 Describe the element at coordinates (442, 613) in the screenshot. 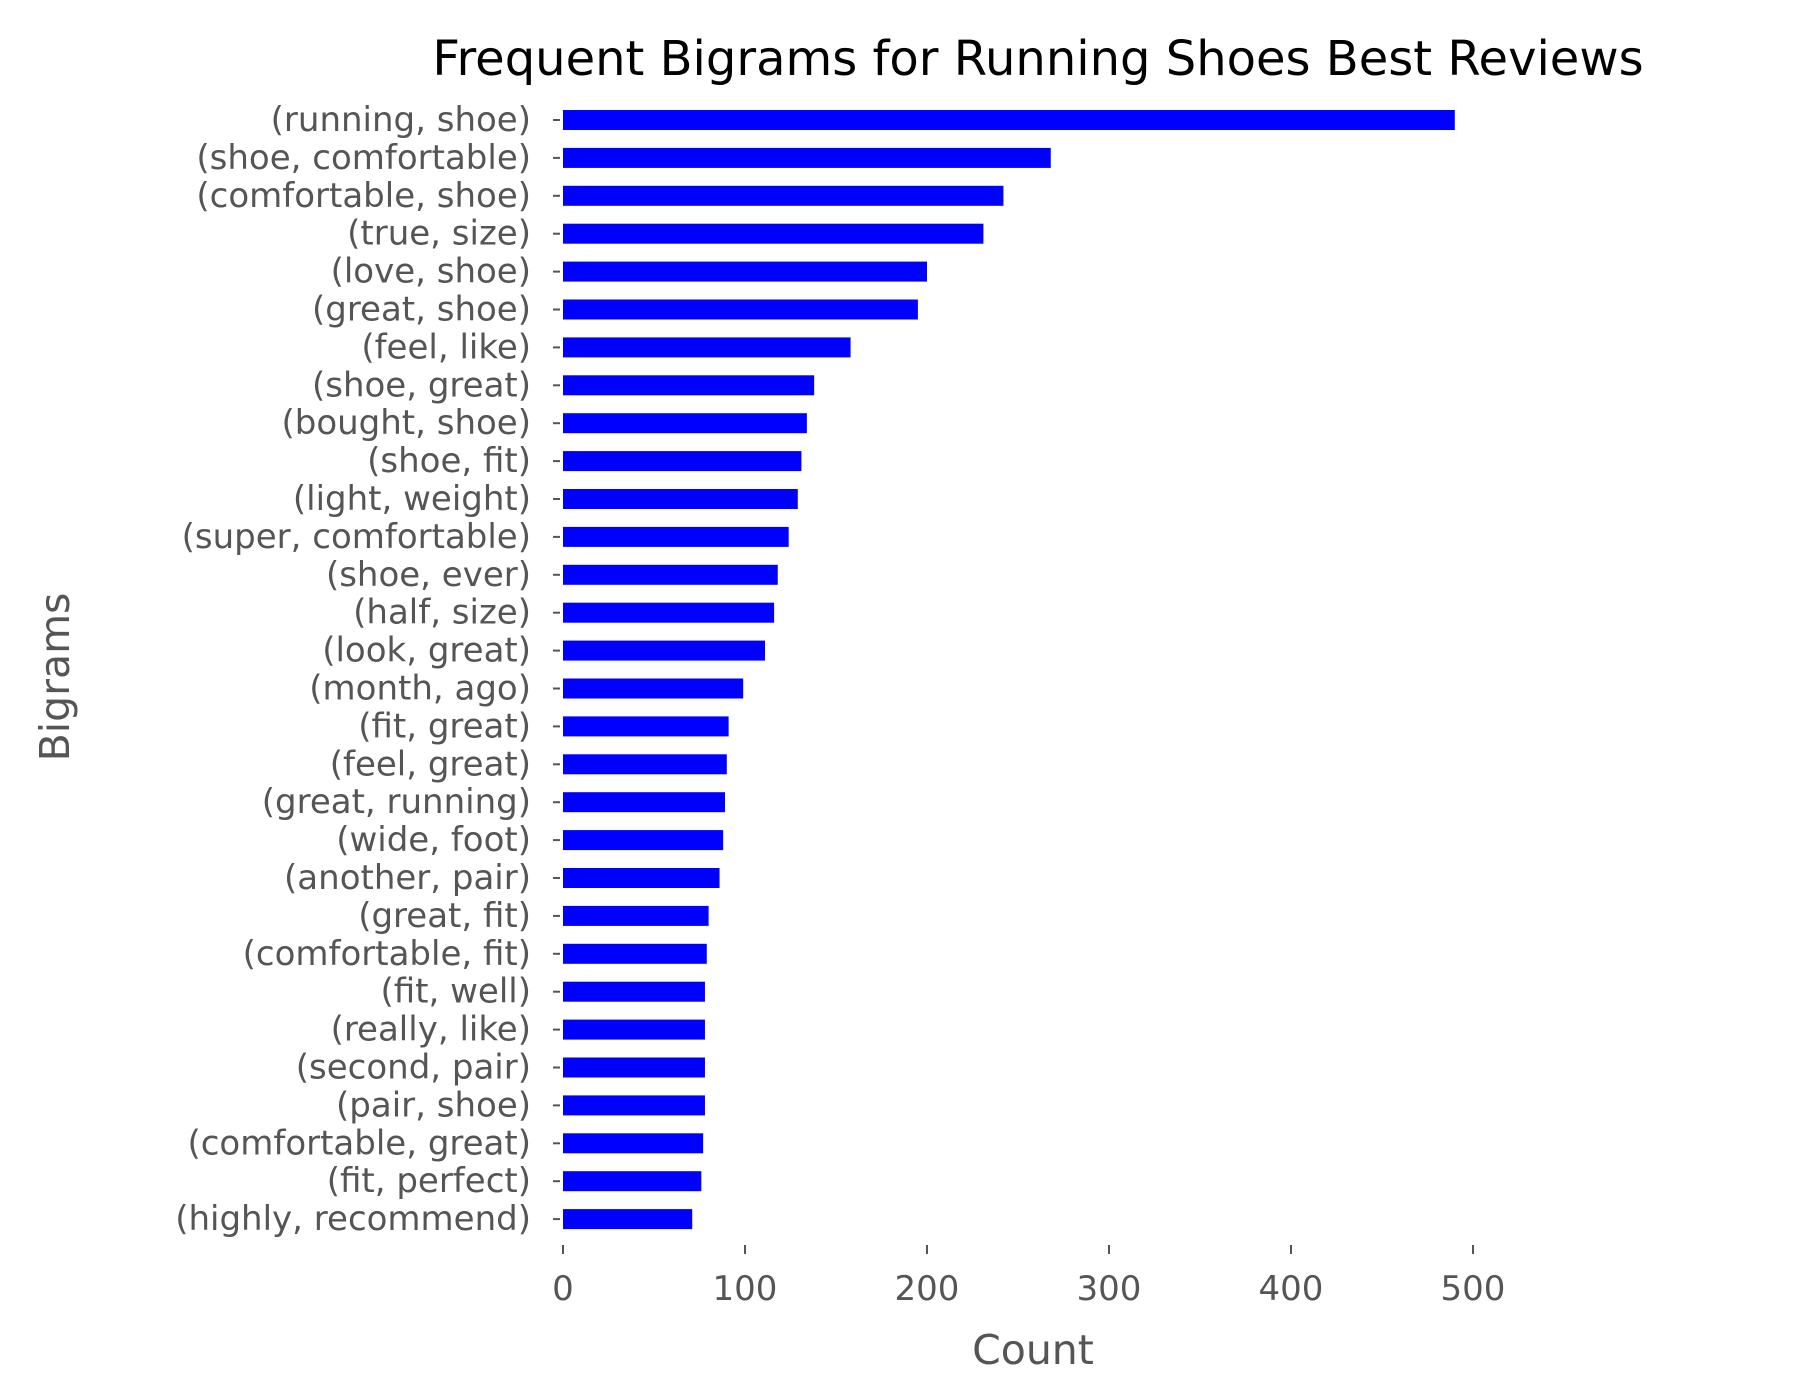

I see `y-tick-label: (half, size)` at that location.